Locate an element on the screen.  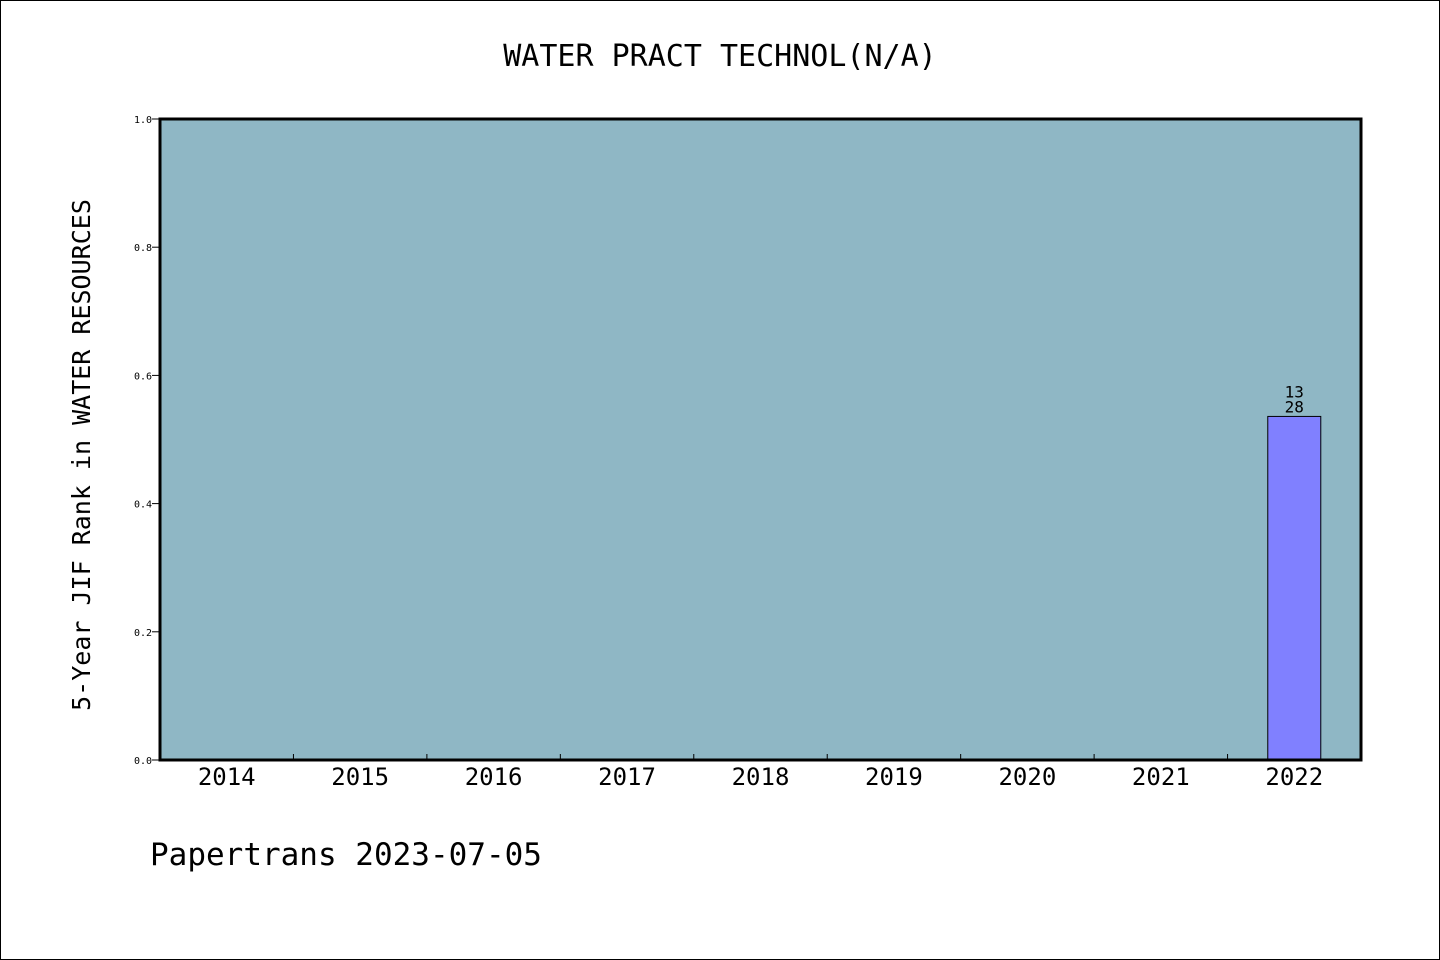
y-axis-ticks: 0.0 0.2 0.4 0.6 0.8 1.0 is located at coordinates (147, 441).